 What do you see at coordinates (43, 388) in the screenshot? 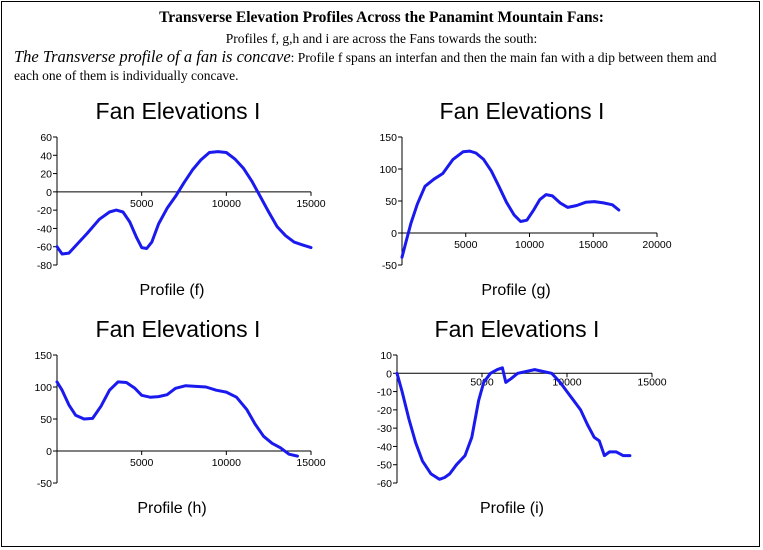
I see `y-tick-label-h: 100` at bounding box center [43, 388].